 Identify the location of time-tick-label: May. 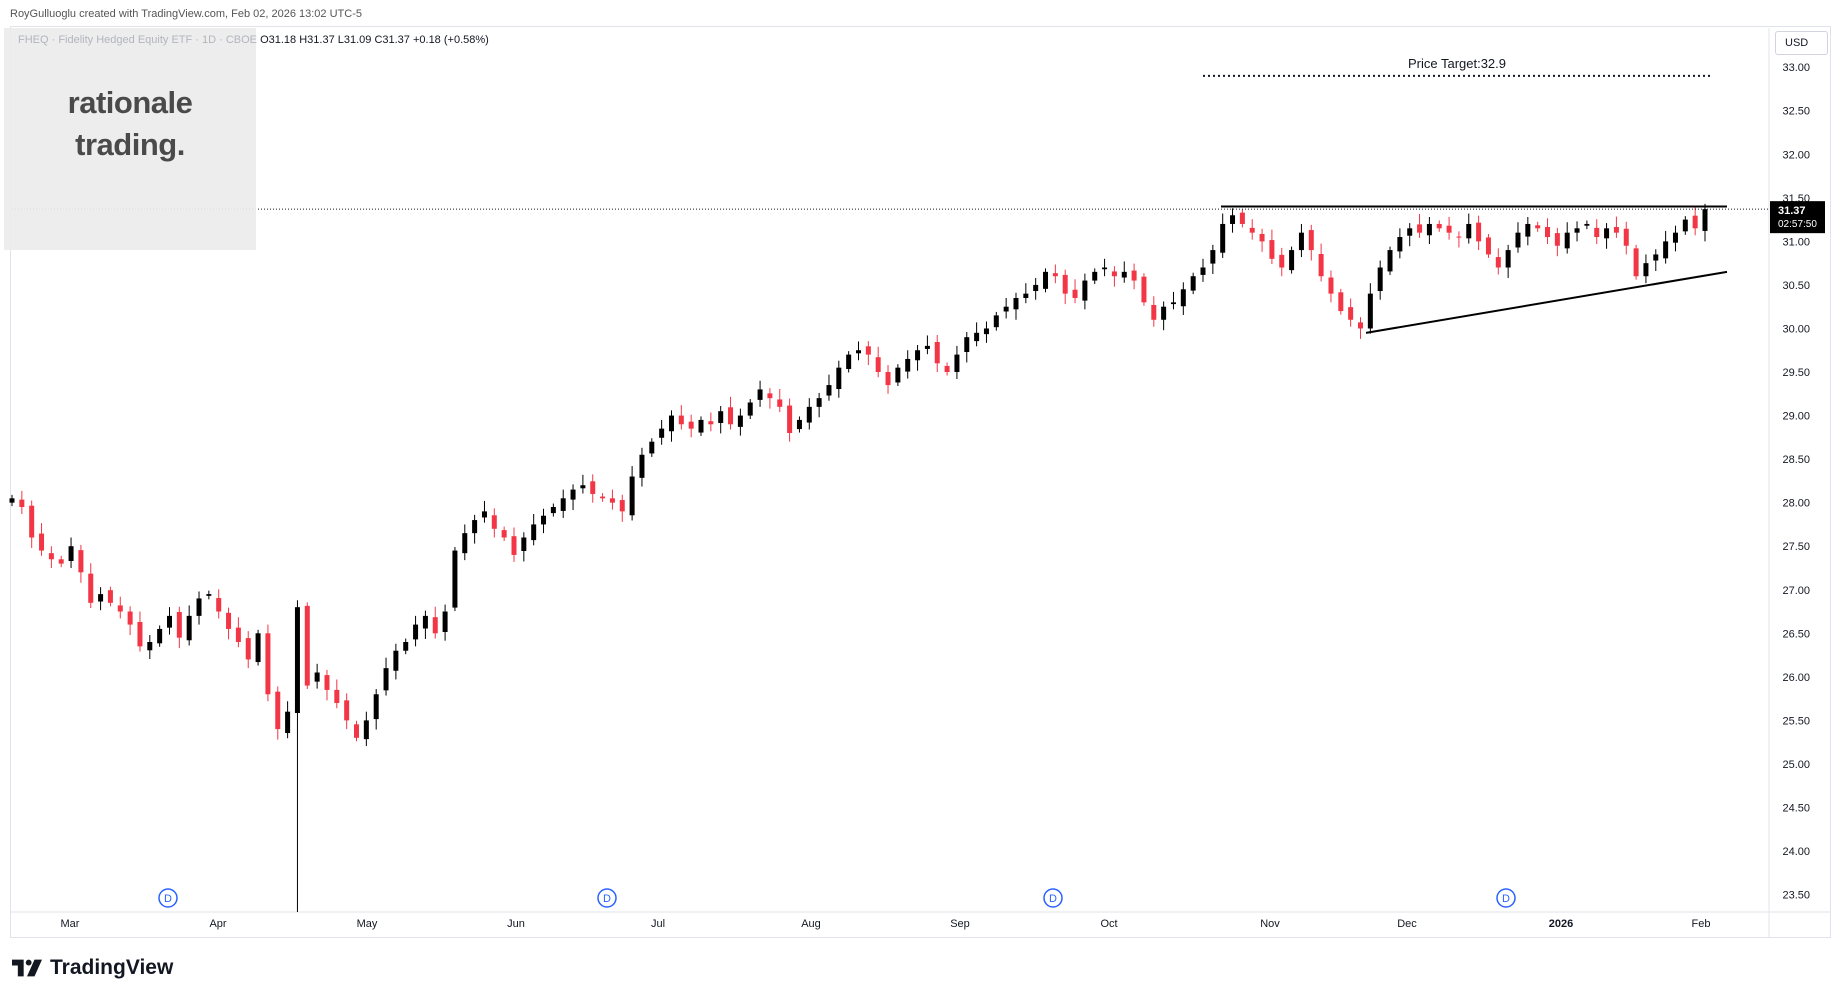
(367, 924).